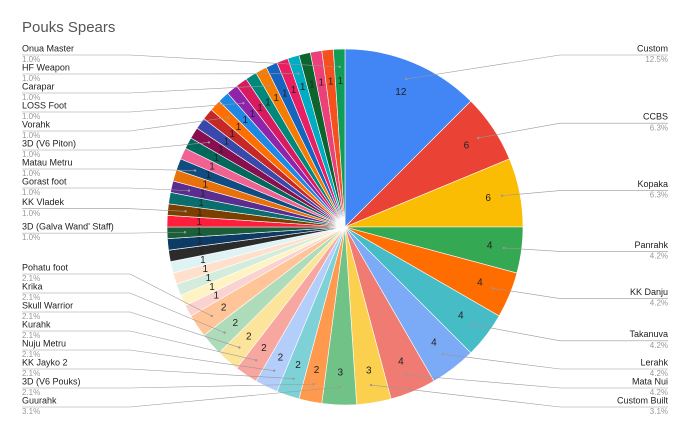 This screenshot has height=426, width=690. What do you see at coordinates (654, 362) in the screenshot?
I see `legend-label: Lerahk` at bounding box center [654, 362].